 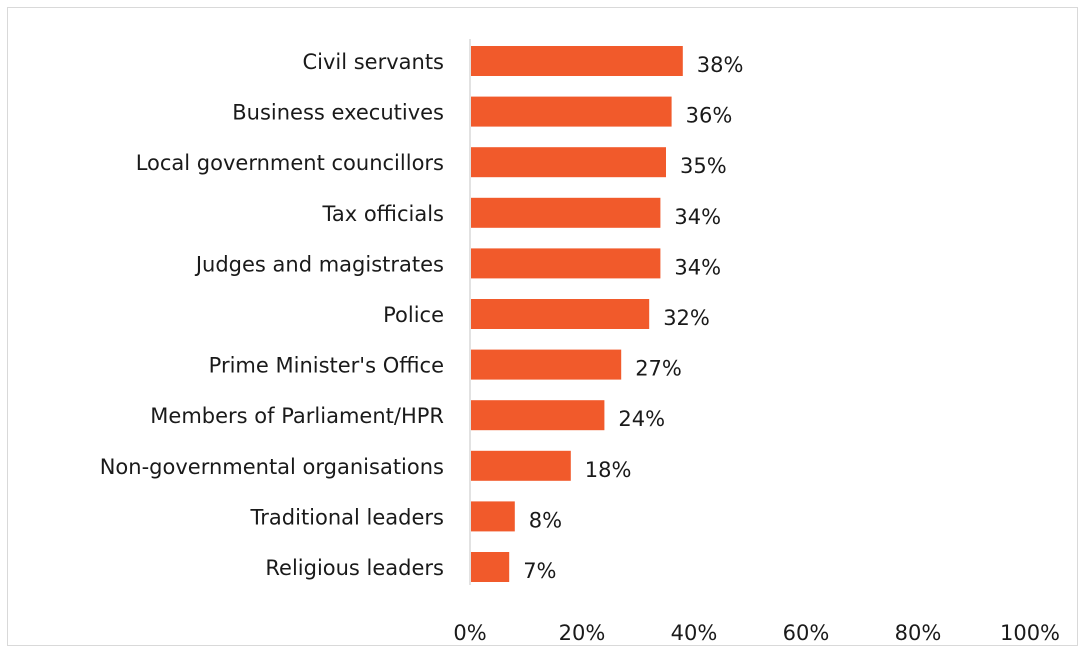 What do you see at coordinates (918, 633) in the screenshot?
I see `x-tick-label-4: 80%` at bounding box center [918, 633].